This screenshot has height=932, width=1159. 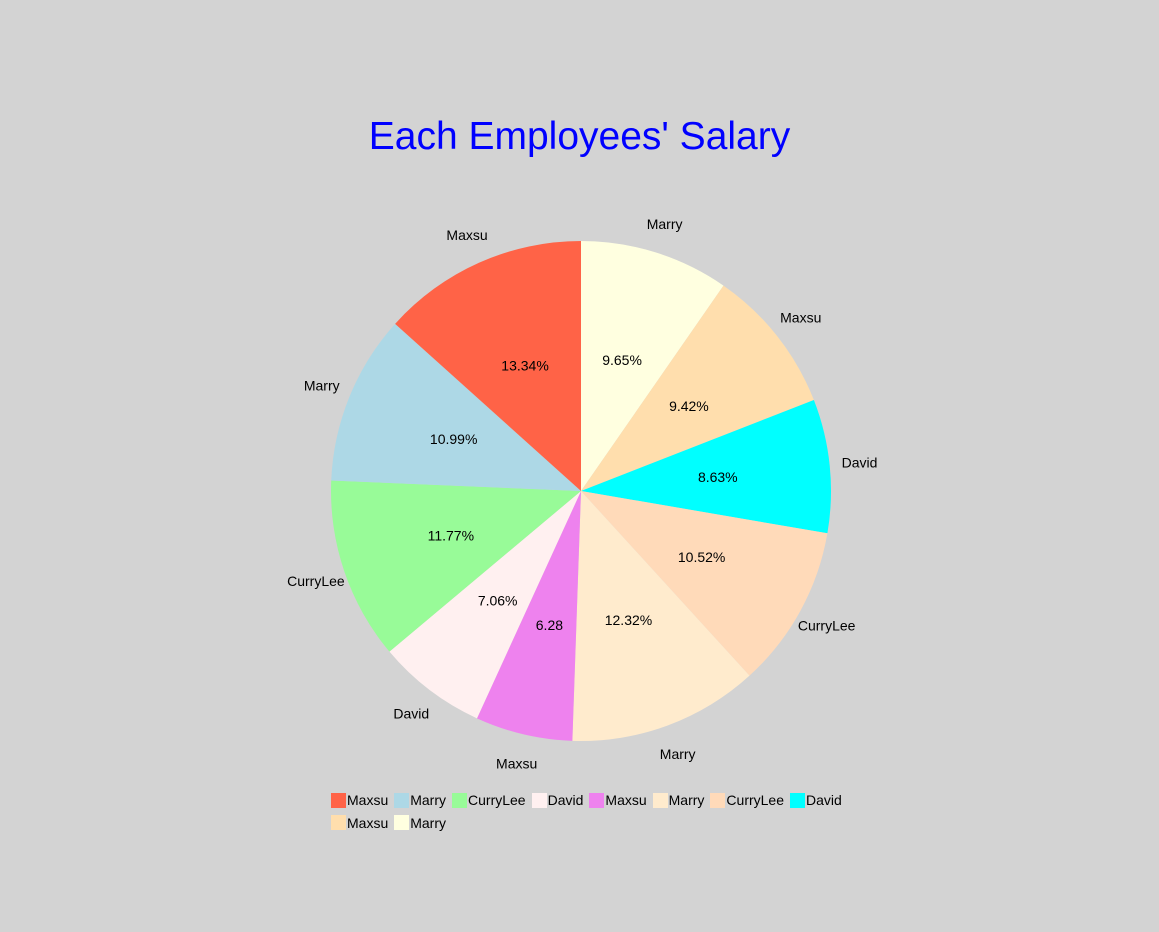 What do you see at coordinates (498, 600) in the screenshot?
I see `slice-percent-label: 7.06%` at bounding box center [498, 600].